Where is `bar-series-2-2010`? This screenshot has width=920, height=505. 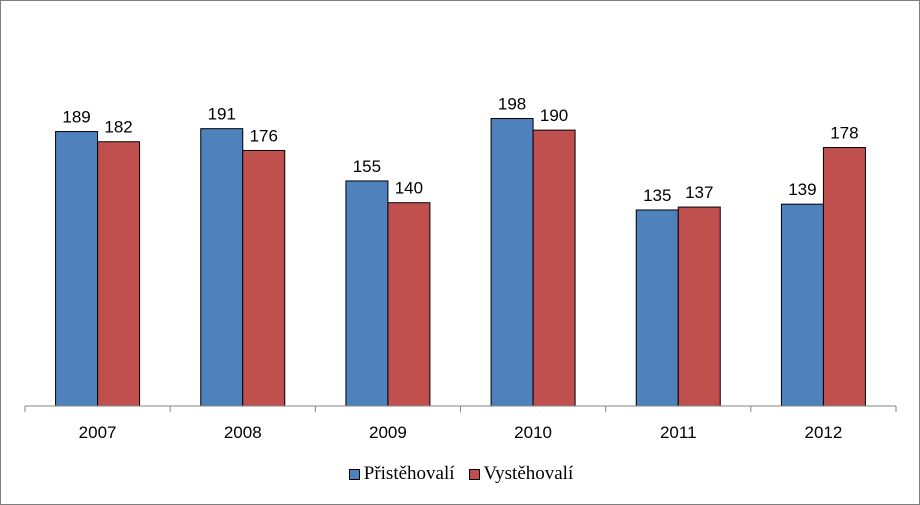 bar-series-2-2010 is located at coordinates (554, 268).